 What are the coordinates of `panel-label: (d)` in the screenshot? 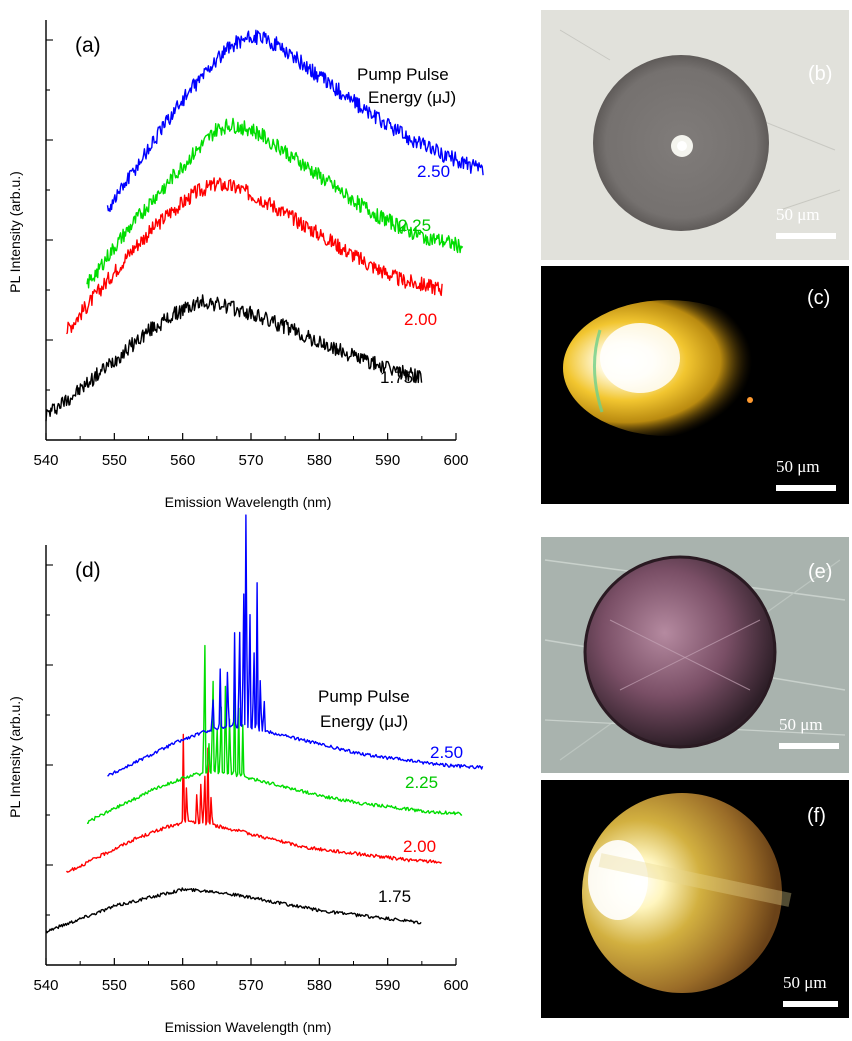 It's located at (88, 570).